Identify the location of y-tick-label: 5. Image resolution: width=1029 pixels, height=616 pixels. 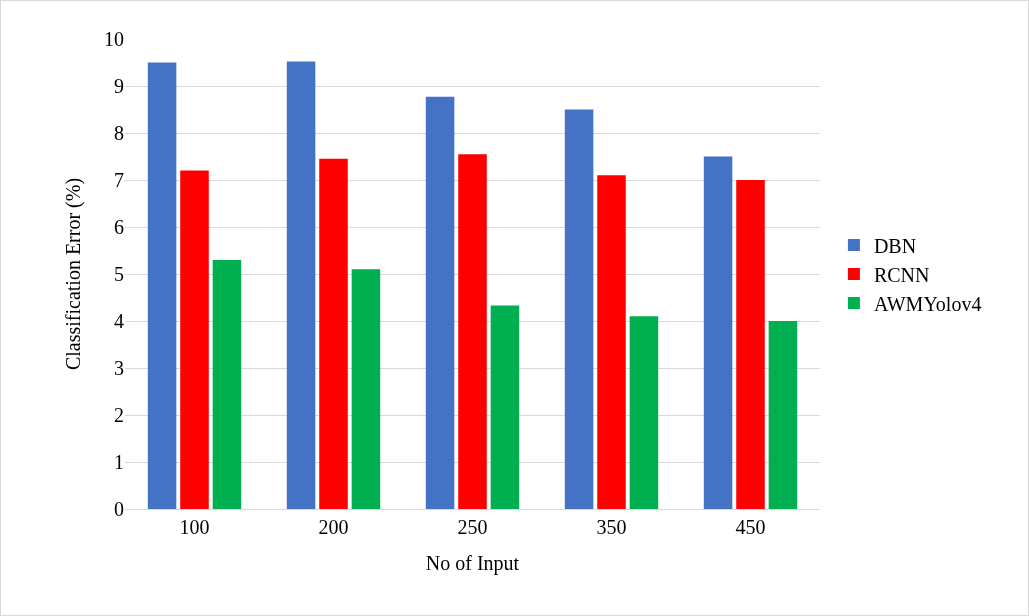
(119, 274).